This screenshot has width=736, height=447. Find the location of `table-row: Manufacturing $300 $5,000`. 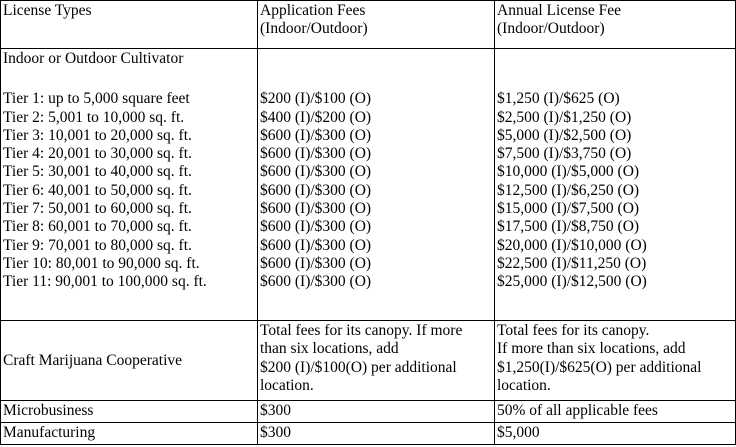

table-row: Manufacturing $300 $5,000 is located at coordinates (368, 433).